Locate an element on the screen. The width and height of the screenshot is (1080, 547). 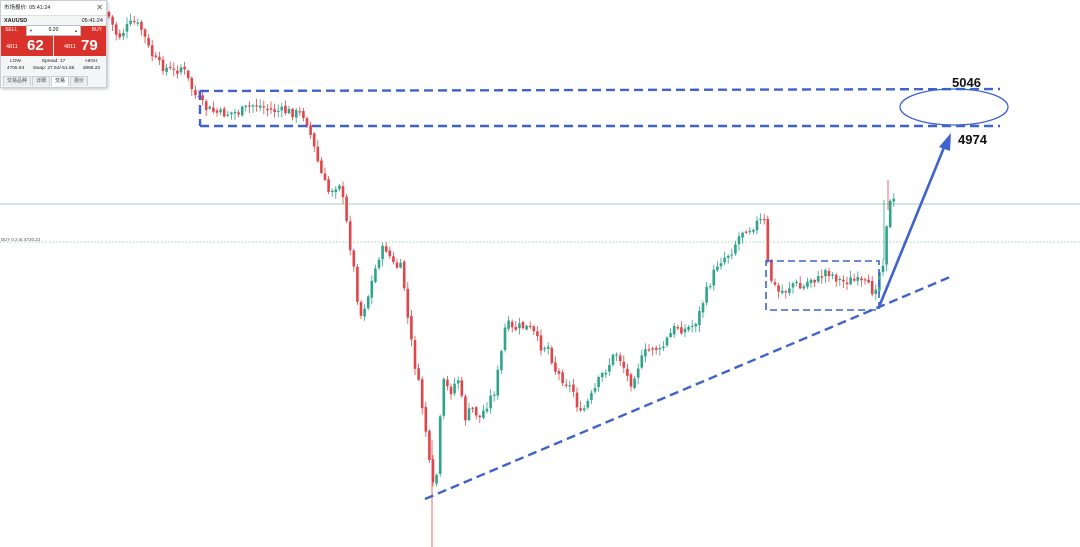
widget-tab: 报价 is located at coordinates (79, 81).